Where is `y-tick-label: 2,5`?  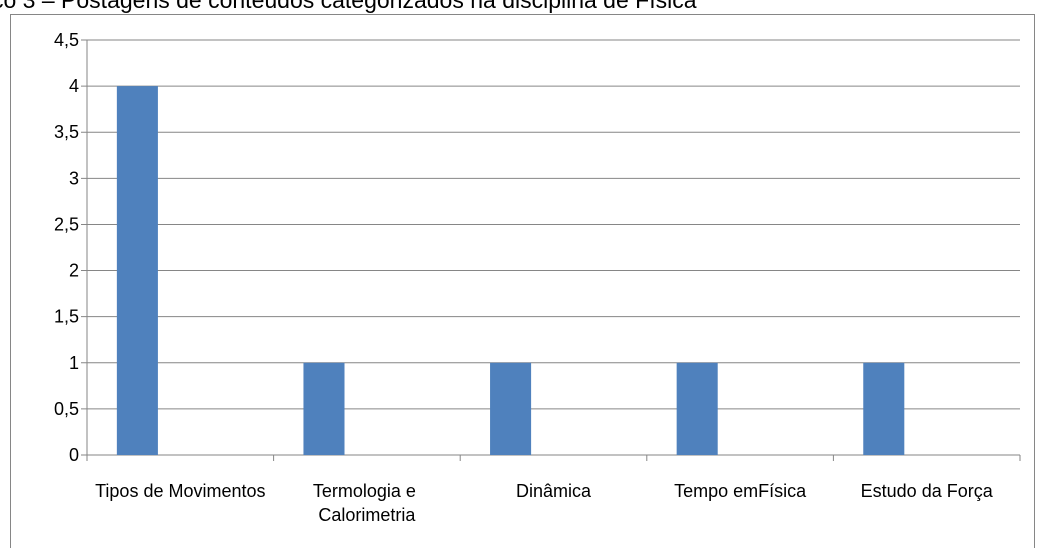 y-tick-label: 2,5 is located at coordinates (66, 224).